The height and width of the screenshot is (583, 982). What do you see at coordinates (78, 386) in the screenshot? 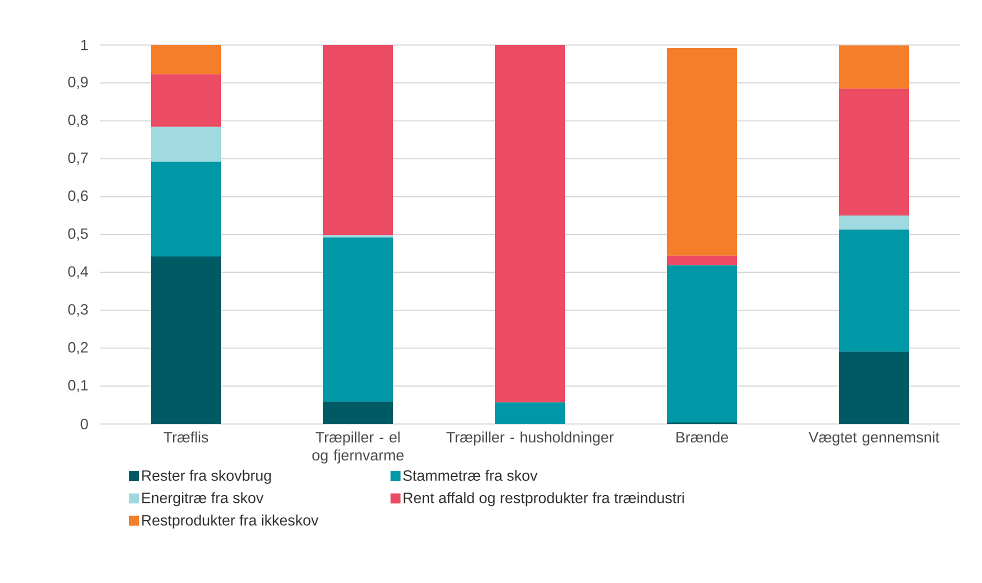
I see `y-tick-label: 0,1` at bounding box center [78, 386].